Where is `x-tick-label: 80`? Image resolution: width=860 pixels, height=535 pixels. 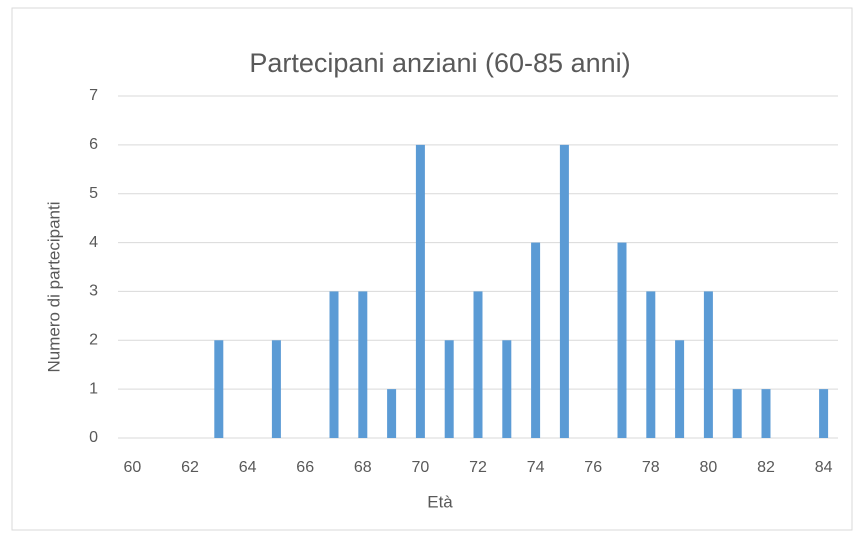 x-tick-label: 80 is located at coordinates (709, 467).